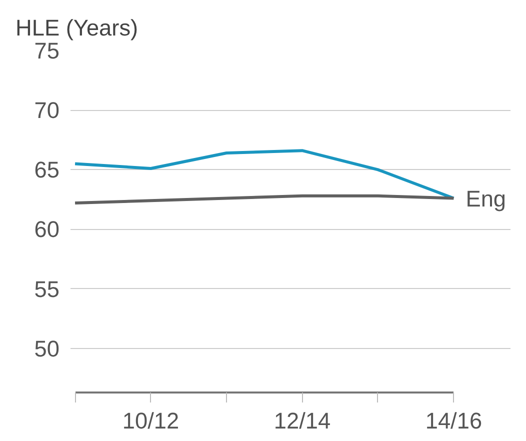 This screenshot has height=441, width=526. Describe the element at coordinates (47, 289) in the screenshot. I see `y-tick-label: 55` at that location.